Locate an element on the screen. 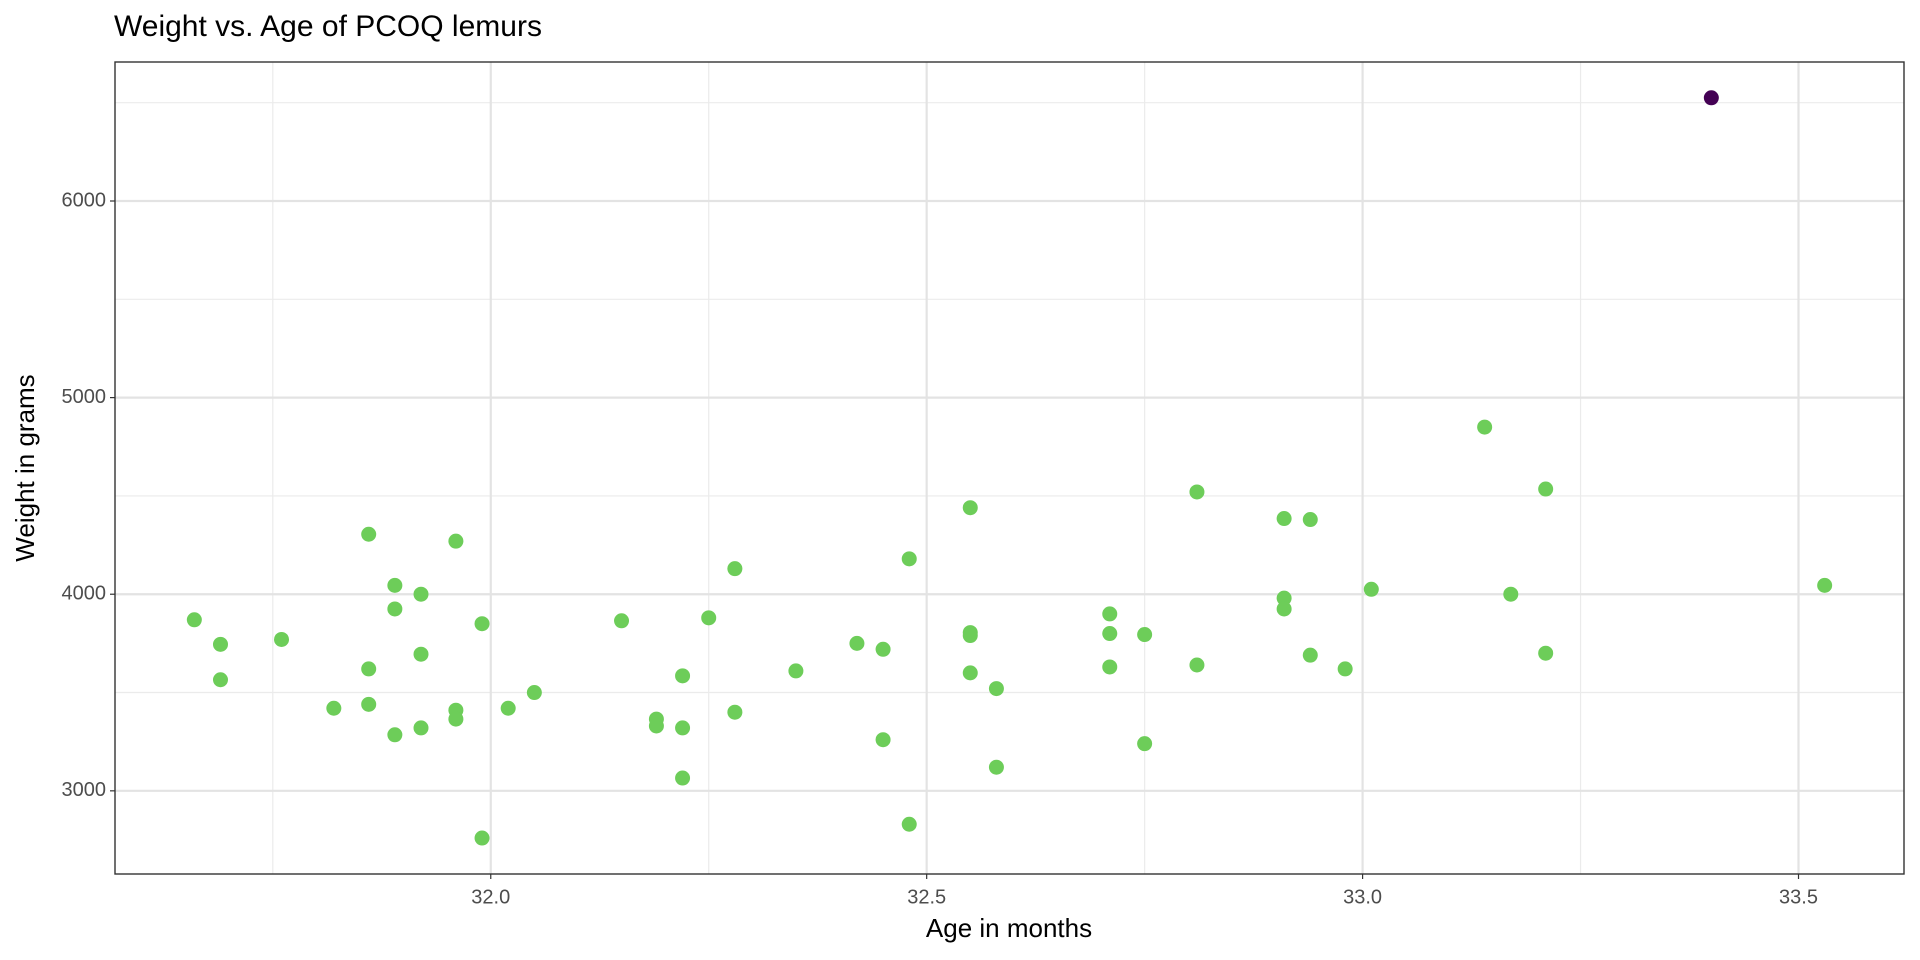 Image resolution: width=1920 pixels, height=960 pixels. y-tick-label: 4000 is located at coordinates (84, 594).